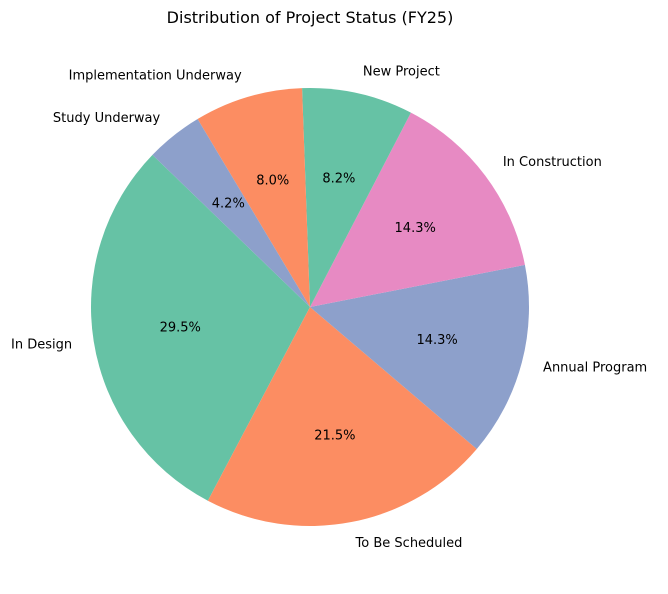  Describe the element at coordinates (41, 345) in the screenshot. I see `category-label-in-design: In Design` at that location.